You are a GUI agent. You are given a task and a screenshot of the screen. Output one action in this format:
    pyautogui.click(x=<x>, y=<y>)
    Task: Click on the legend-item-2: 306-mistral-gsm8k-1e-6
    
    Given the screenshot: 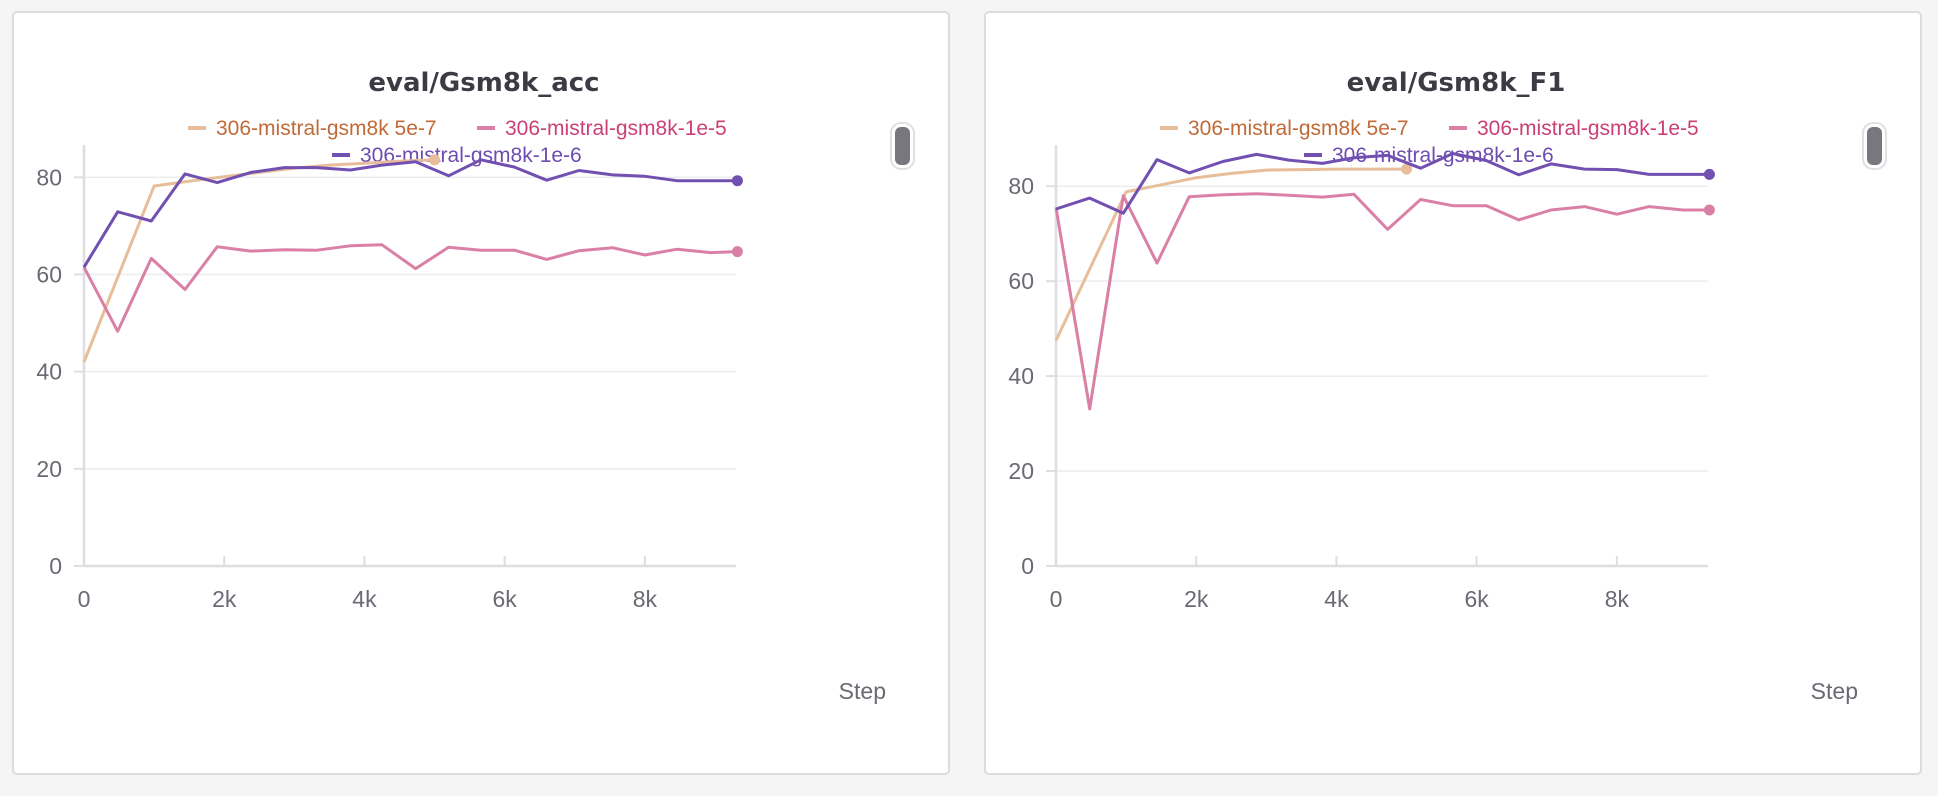 What is the action you would take?
    pyautogui.click(x=1429, y=155)
    